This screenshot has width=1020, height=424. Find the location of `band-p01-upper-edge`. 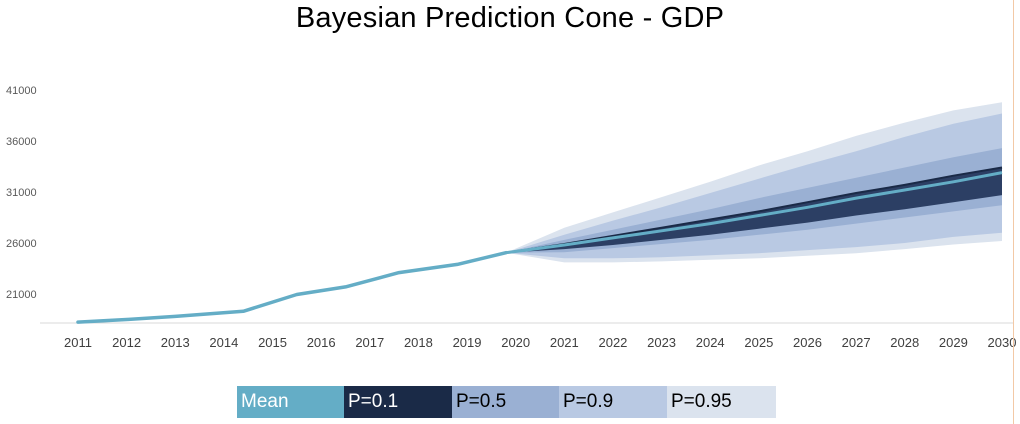

band-p01-upper-edge is located at coordinates (754, 210).